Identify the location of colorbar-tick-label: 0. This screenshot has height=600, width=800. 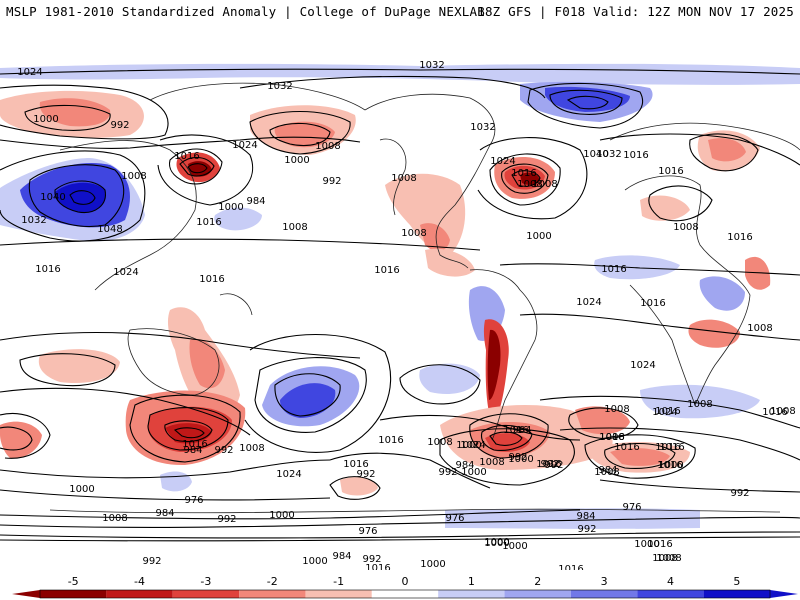
(405, 581).